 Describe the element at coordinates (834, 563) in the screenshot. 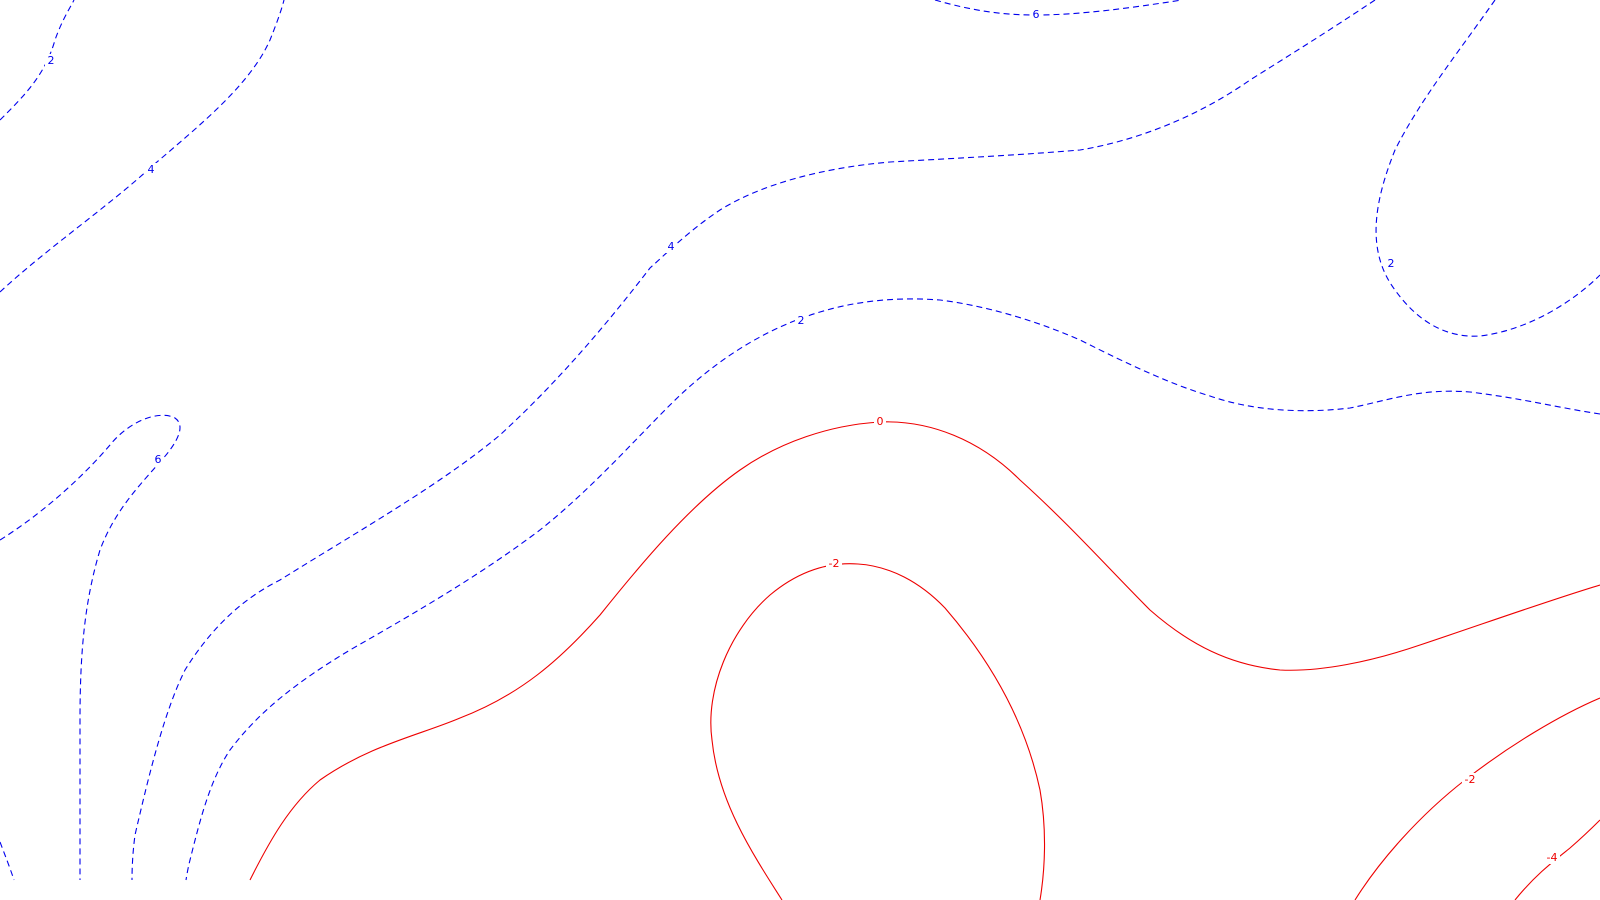

I see `contour-label-neg-m2-center: -2` at that location.